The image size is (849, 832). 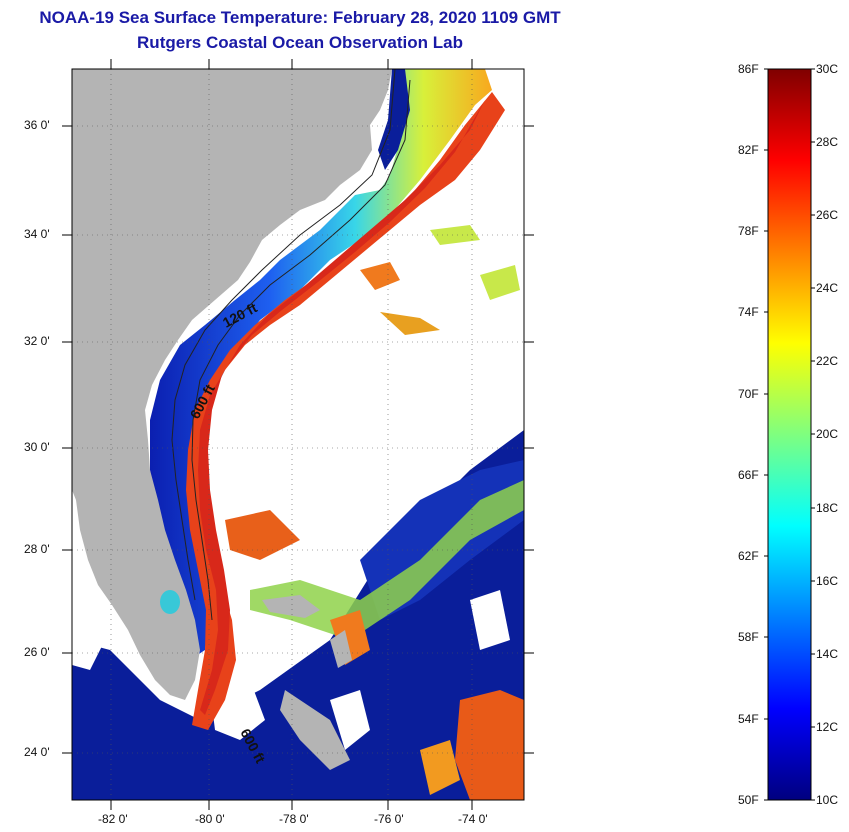 What do you see at coordinates (210, 819) in the screenshot?
I see `lon-label: -80 0'` at bounding box center [210, 819].